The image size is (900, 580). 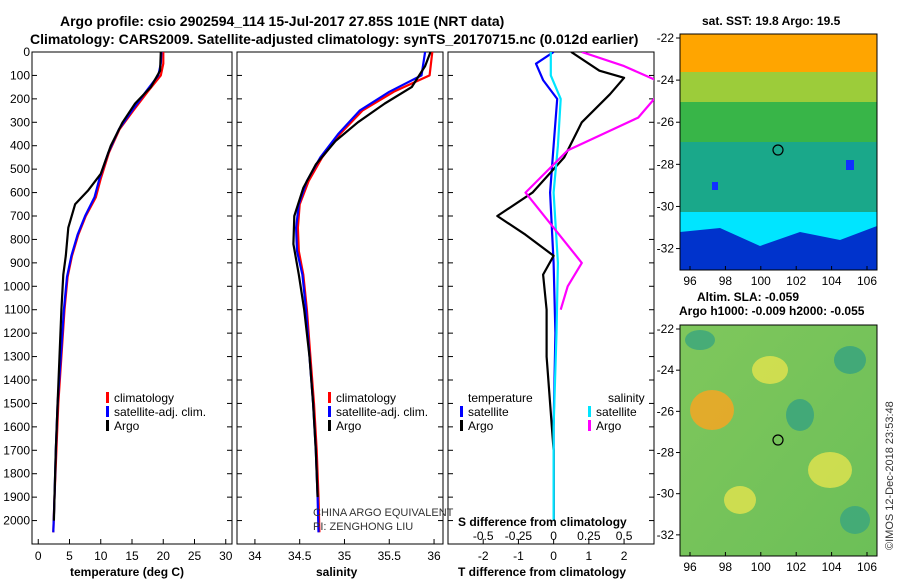 I want to click on temperature-x-tick-label: 20, so click(x=164, y=556).